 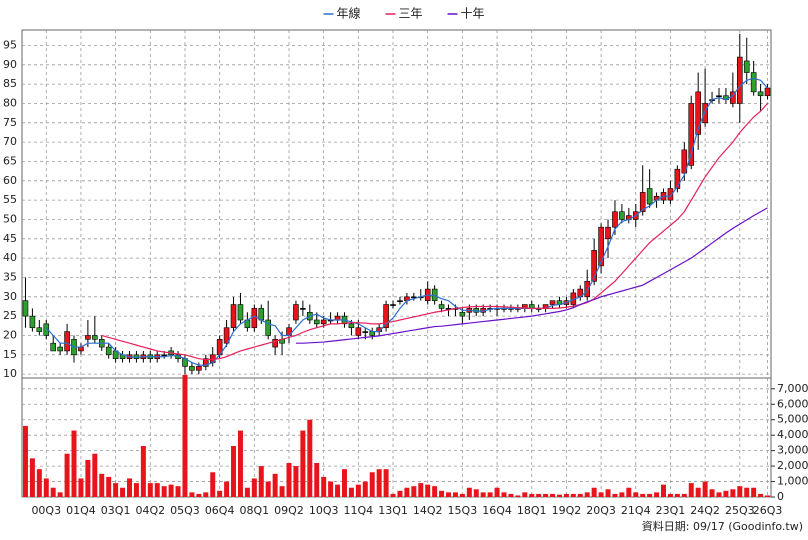 I want to click on y2-tick-label: 6,000, so click(x=792, y=403).